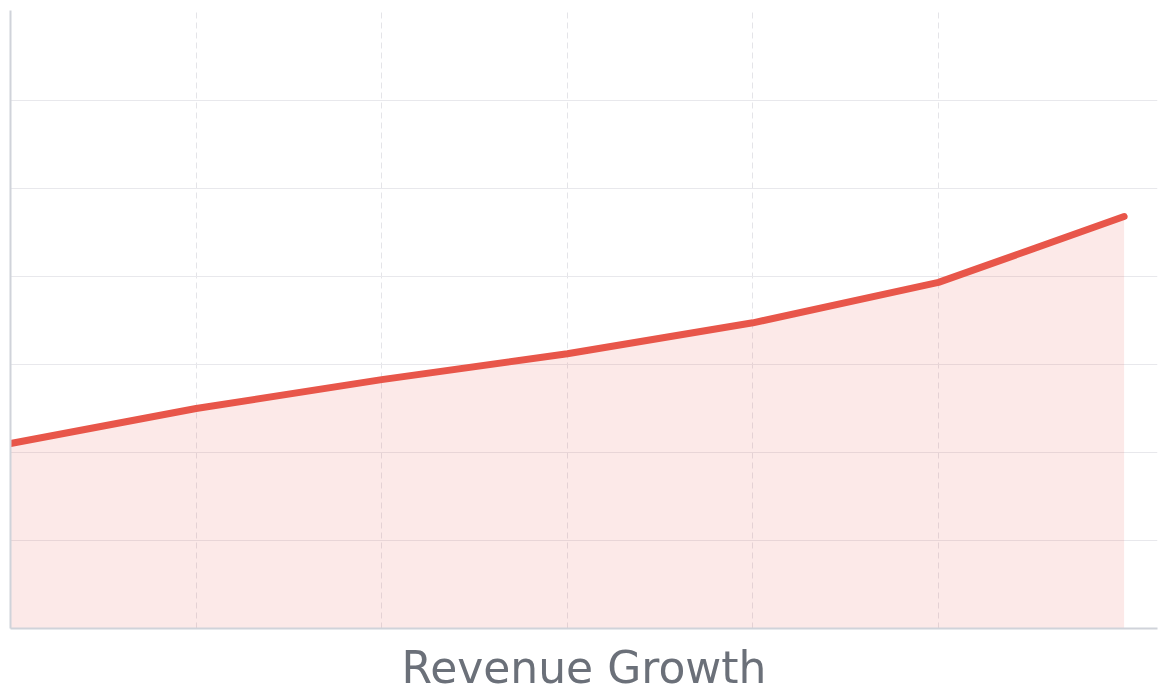  I want to click on text: Revenue Growth, so click(584, 667).